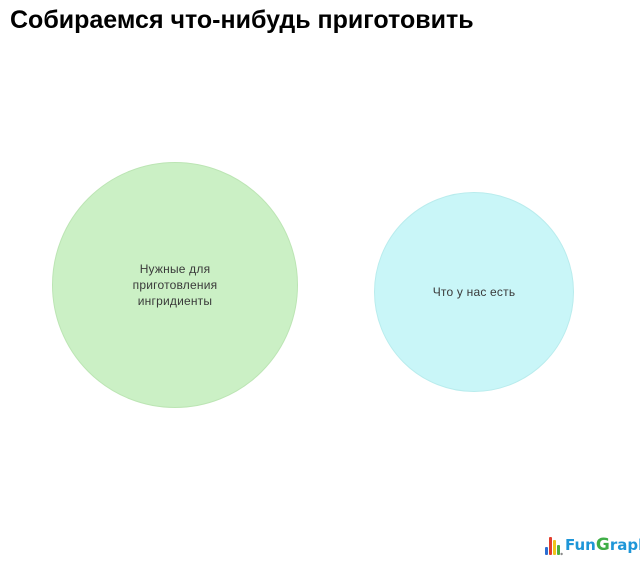  Describe the element at coordinates (580, 545) in the screenshot. I see `logo-text-fun: Fun` at that location.